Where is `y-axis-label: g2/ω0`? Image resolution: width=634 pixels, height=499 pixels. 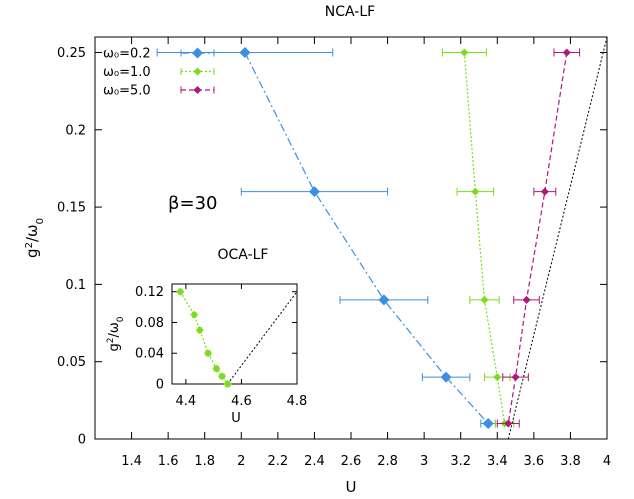
y-axis-label: g2/ω0 is located at coordinates (34, 238).